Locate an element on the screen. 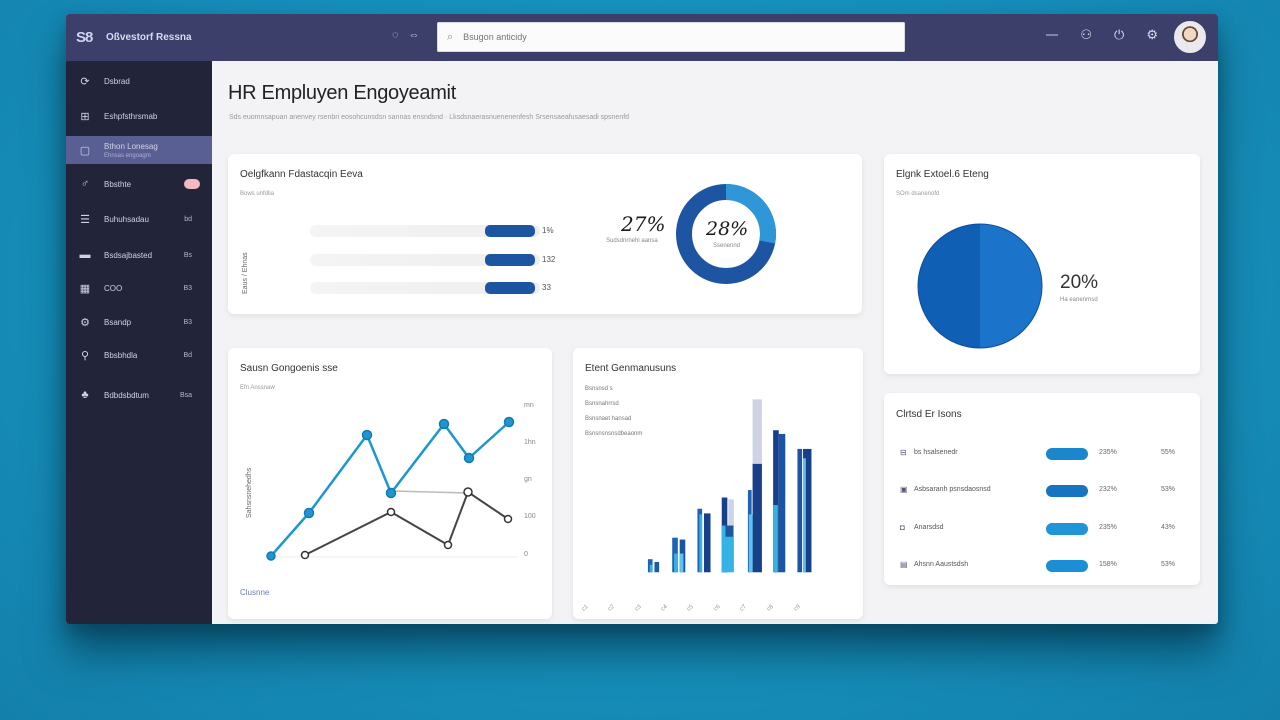 This screenshot has width=1280, height=720. row-value: 232% is located at coordinates (1108, 489).